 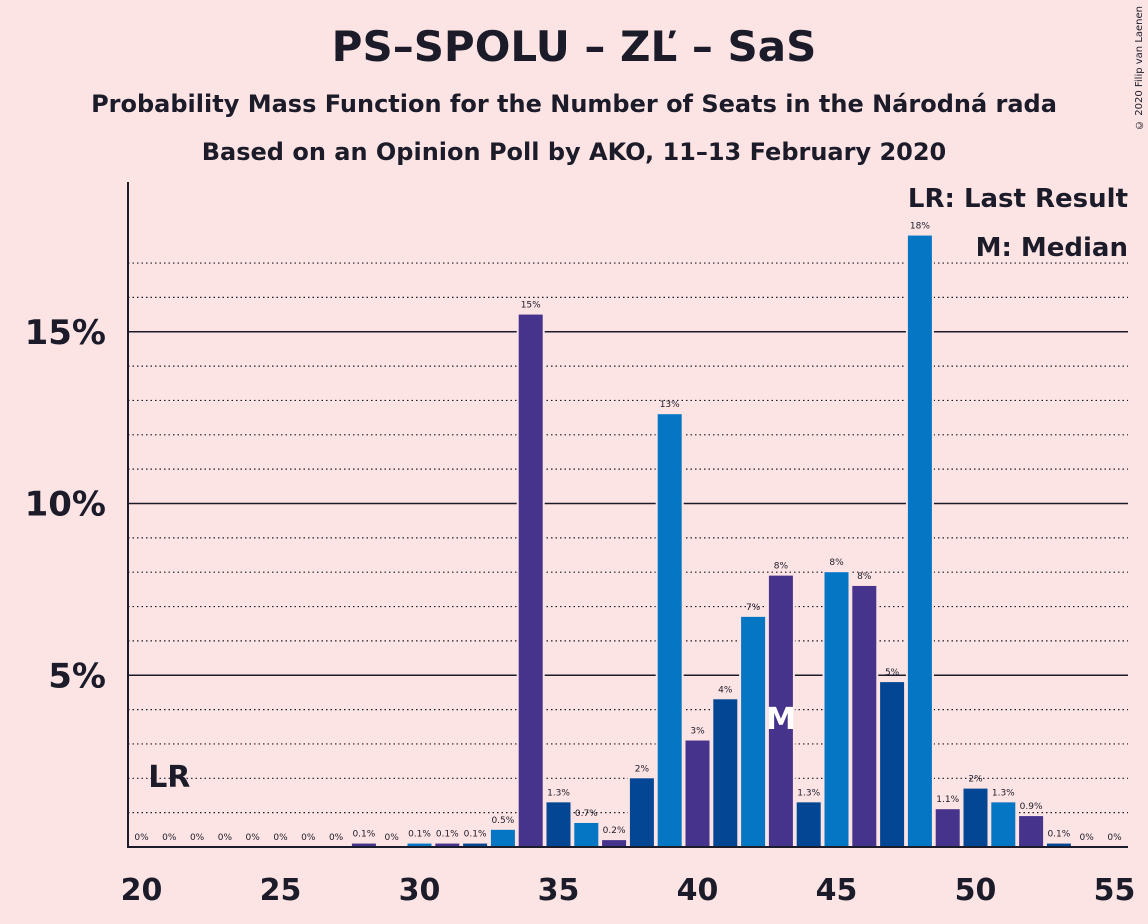 I want to click on data-label-seat-23: 0%, so click(x=225, y=838).